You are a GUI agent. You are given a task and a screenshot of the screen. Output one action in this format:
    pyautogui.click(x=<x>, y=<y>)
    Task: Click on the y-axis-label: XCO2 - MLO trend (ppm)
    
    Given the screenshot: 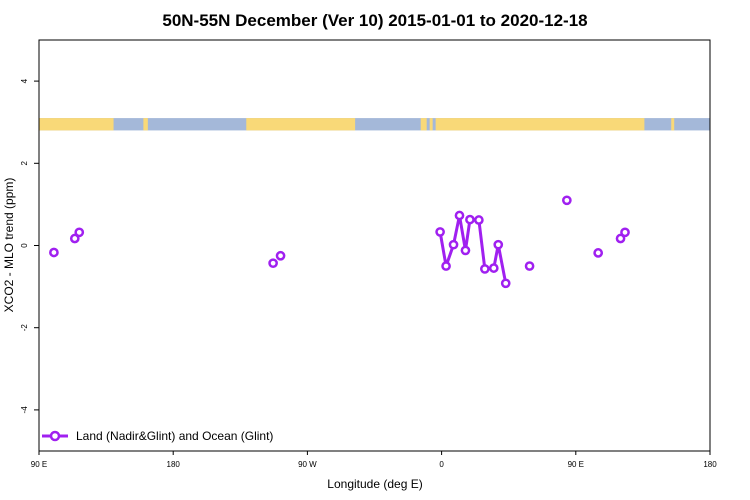 What is the action you would take?
    pyautogui.click(x=9, y=245)
    